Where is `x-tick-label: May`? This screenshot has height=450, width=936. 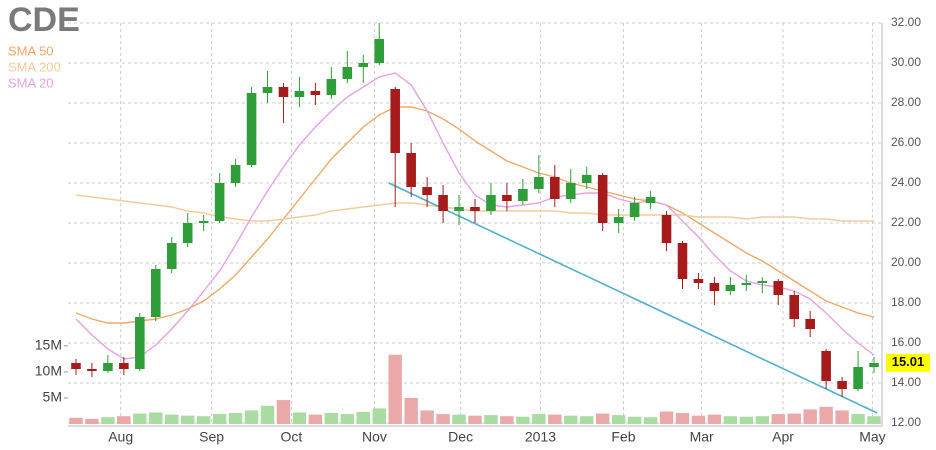
x-tick-label: May is located at coordinates (872, 437).